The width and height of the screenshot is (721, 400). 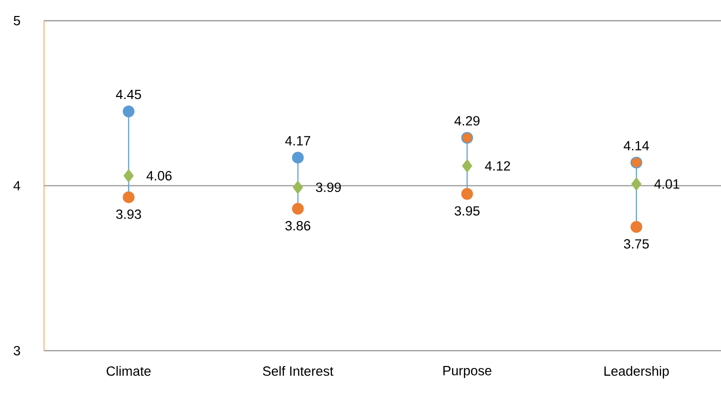 What do you see at coordinates (128, 371) in the screenshot?
I see `x-tick-label: Climate` at bounding box center [128, 371].